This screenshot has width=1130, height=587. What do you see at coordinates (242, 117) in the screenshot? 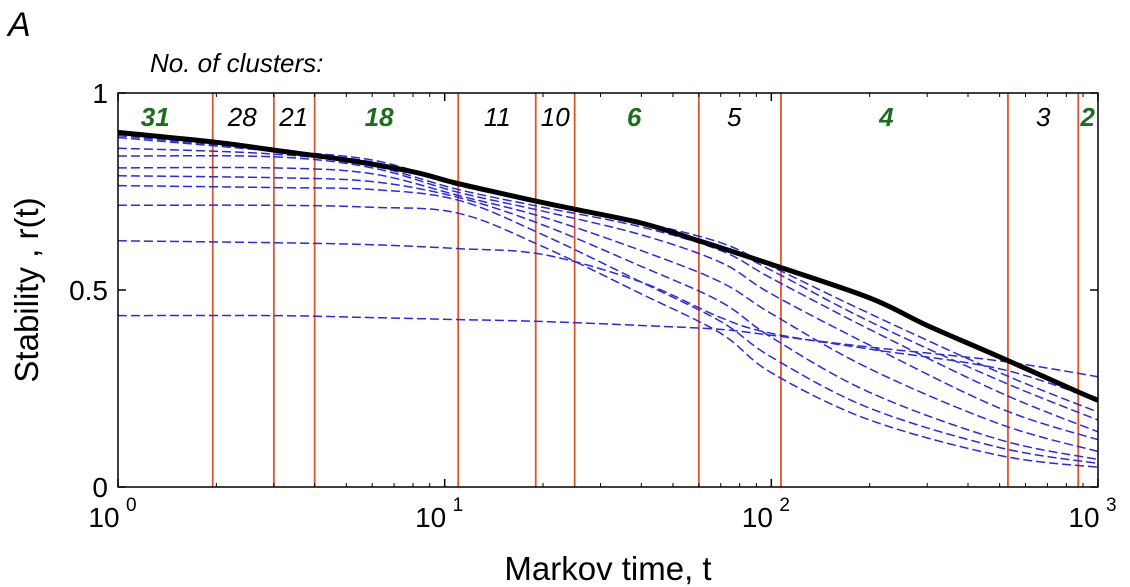
I see `cluster-count-label-1: 28` at bounding box center [242, 117].